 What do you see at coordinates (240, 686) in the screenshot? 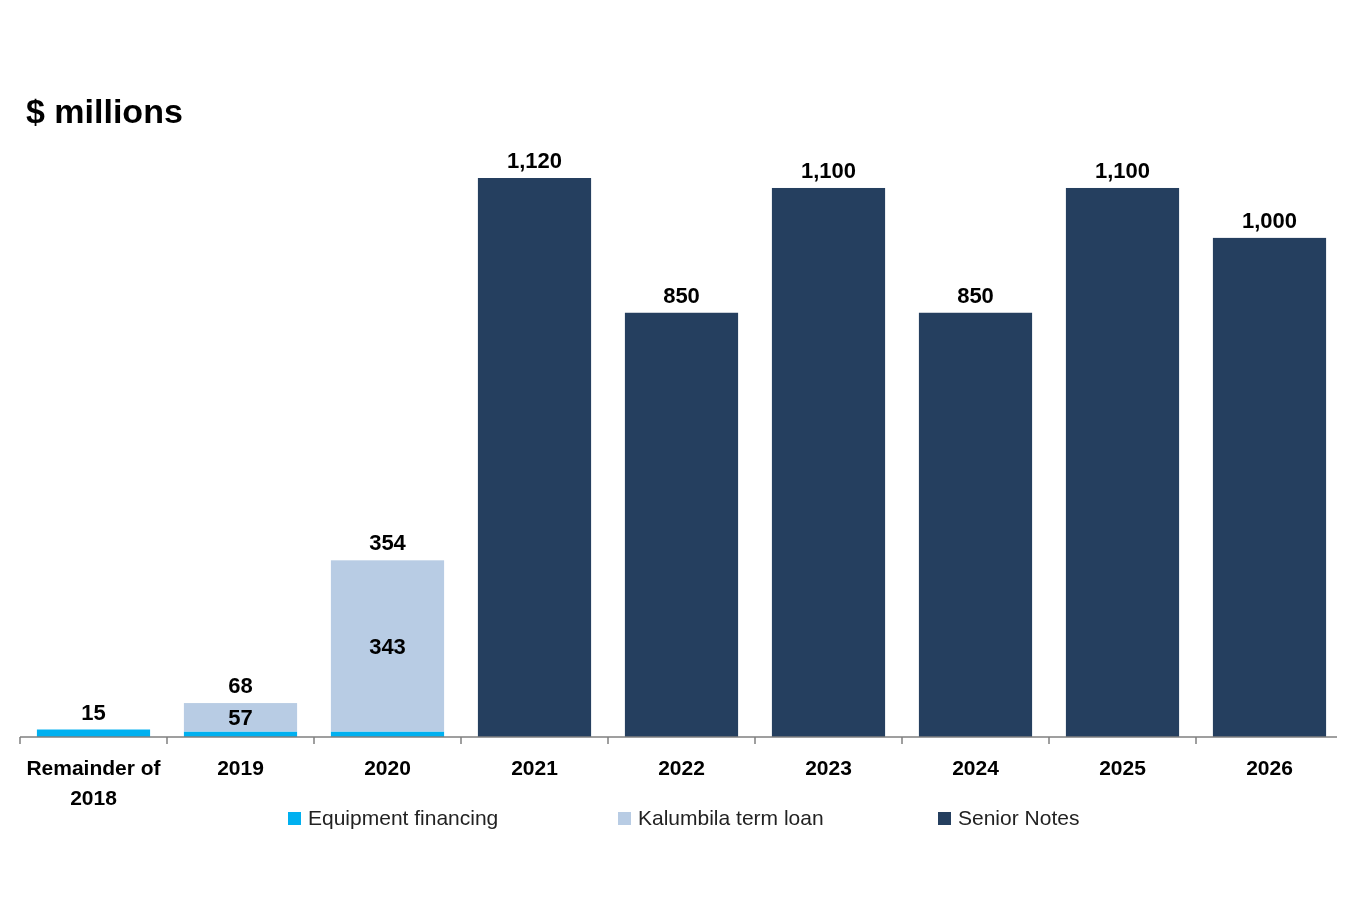
I see `total-label: 68` at bounding box center [240, 686].